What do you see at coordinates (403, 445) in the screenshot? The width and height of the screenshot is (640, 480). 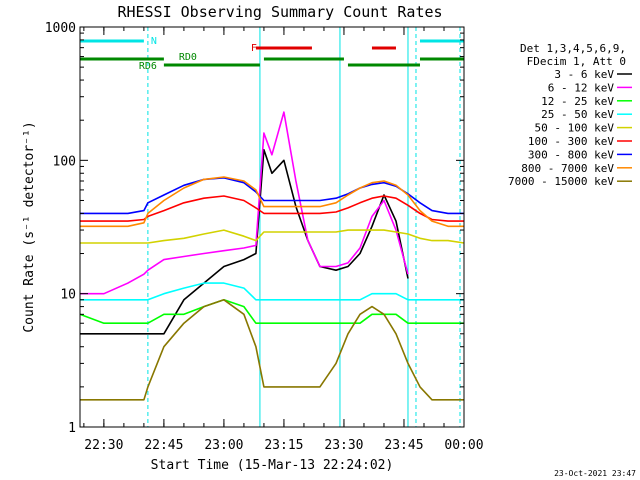 I see `x-tick-label: 23:45` at bounding box center [403, 445].